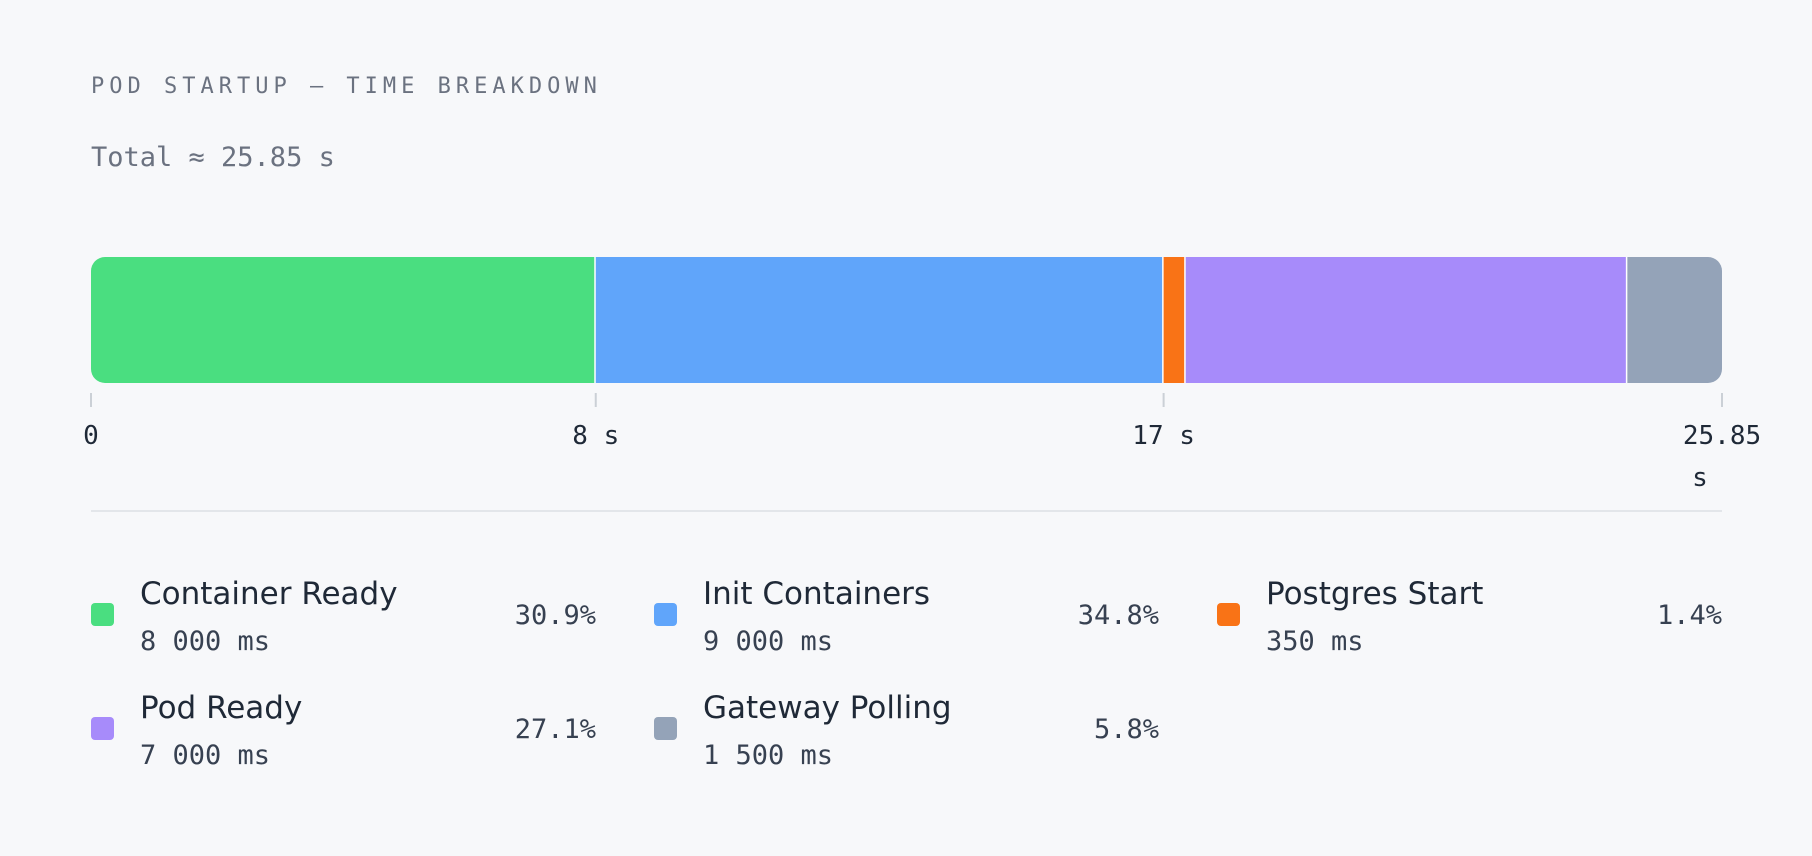 Image resolution: width=1812 pixels, height=856 pixels. I want to click on bar-segment-container-ready, so click(343, 320).